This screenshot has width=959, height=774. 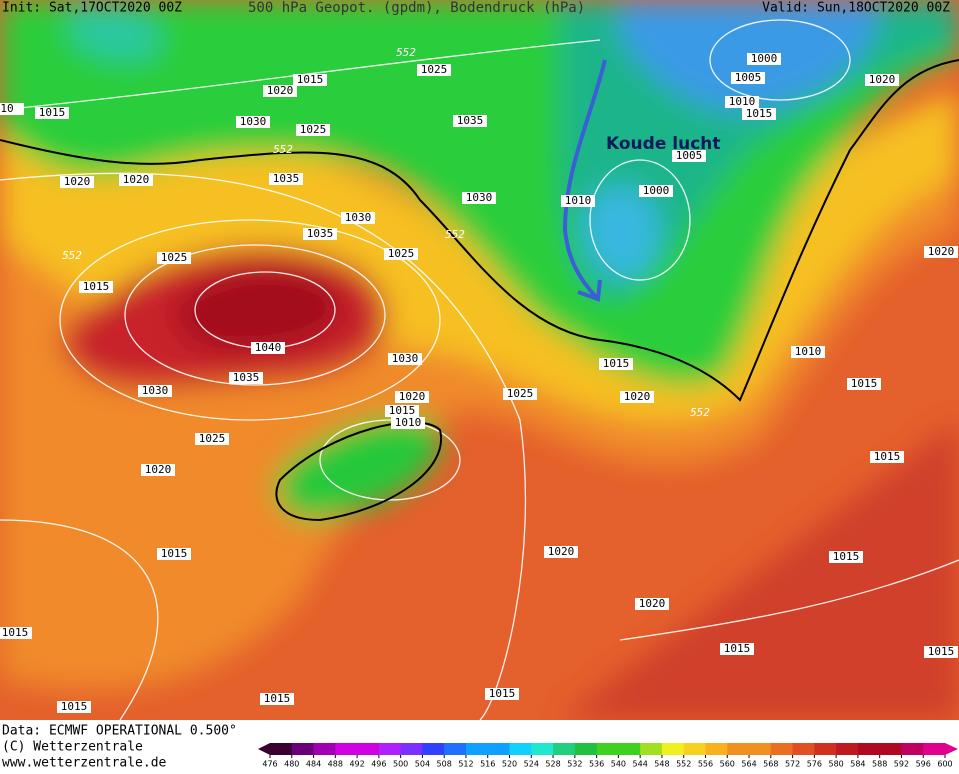 What do you see at coordinates (727, 764) in the screenshot?
I see `colorbar-label: 560` at bounding box center [727, 764].